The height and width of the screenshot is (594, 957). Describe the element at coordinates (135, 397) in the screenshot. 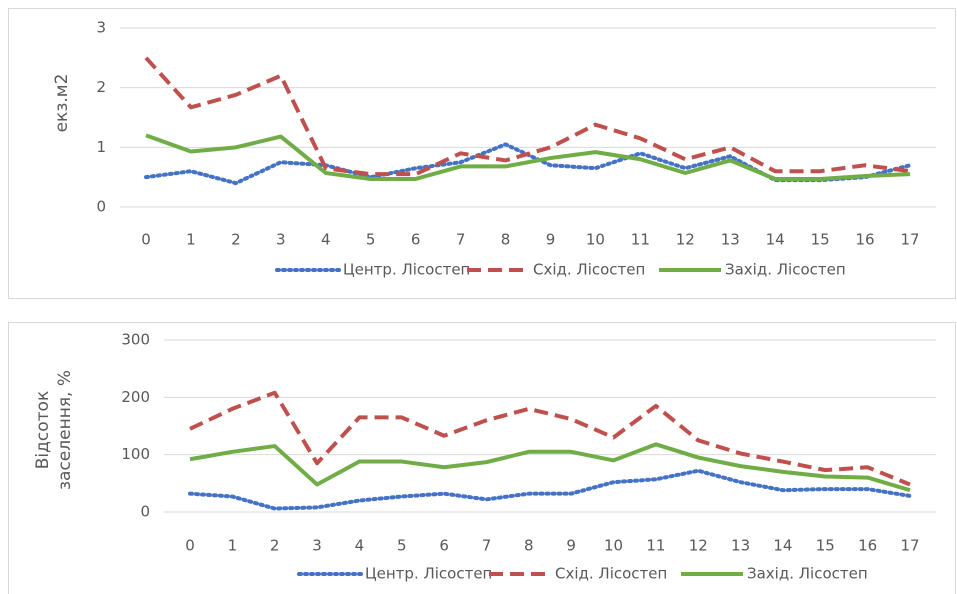

I see `y-tick-label: 200` at that location.